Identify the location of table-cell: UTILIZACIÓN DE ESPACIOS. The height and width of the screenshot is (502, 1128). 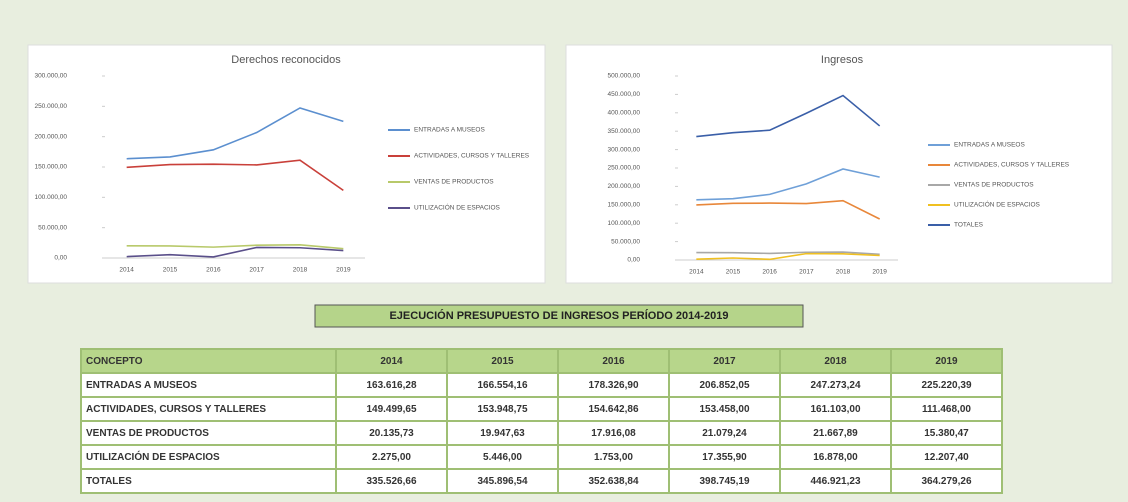
(208, 457).